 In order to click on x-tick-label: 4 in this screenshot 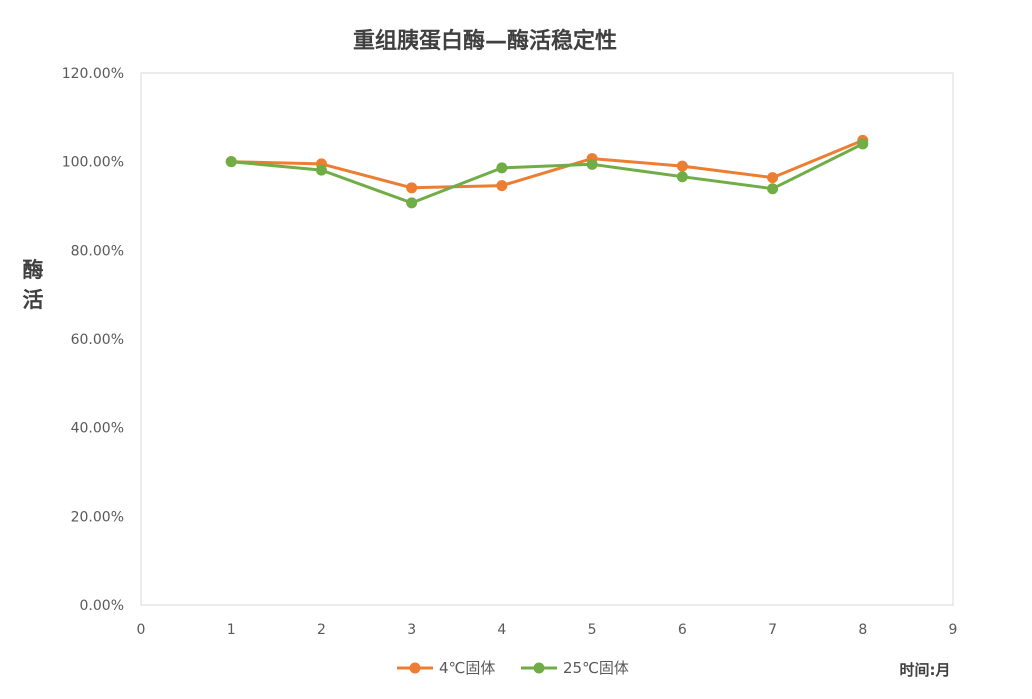, I will do `click(501, 630)`.